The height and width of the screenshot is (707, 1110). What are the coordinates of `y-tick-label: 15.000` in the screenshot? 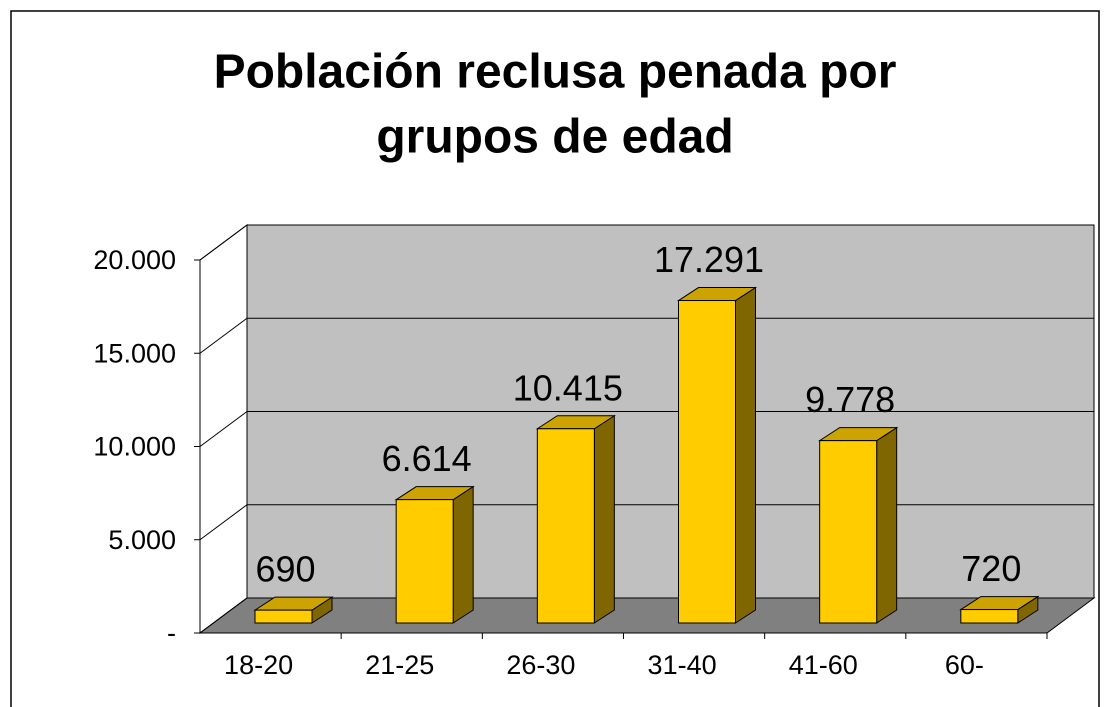 It's located at (134, 353).